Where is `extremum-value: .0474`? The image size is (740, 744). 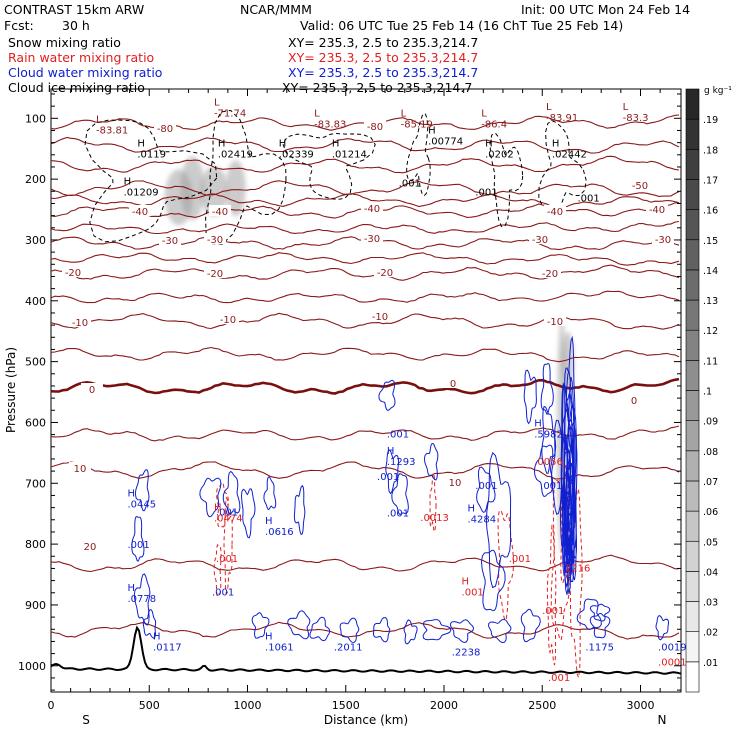 extremum-value: .0474 is located at coordinates (228, 518).